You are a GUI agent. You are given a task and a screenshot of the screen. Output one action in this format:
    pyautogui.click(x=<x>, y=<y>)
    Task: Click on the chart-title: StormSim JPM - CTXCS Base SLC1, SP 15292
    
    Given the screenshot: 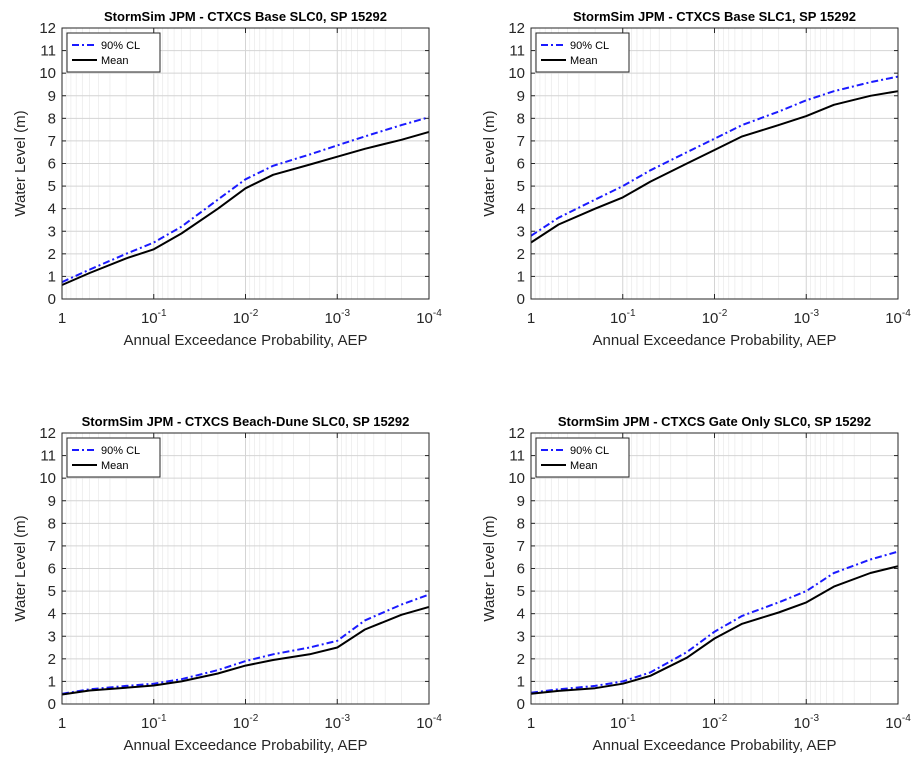 What is the action you would take?
    pyautogui.click(x=714, y=16)
    